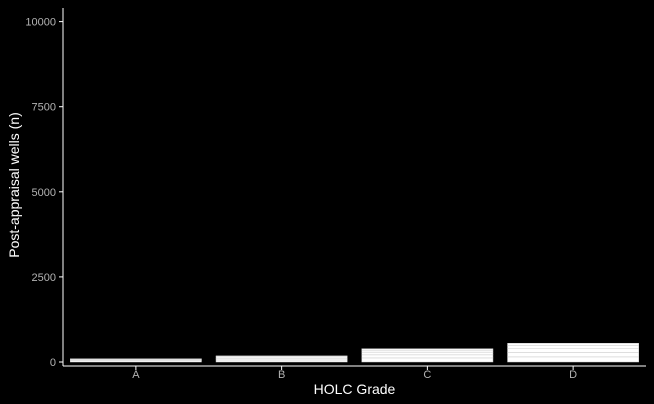 The width and height of the screenshot is (654, 404). I want to click on y-tick-label: 2500, so click(44, 278).